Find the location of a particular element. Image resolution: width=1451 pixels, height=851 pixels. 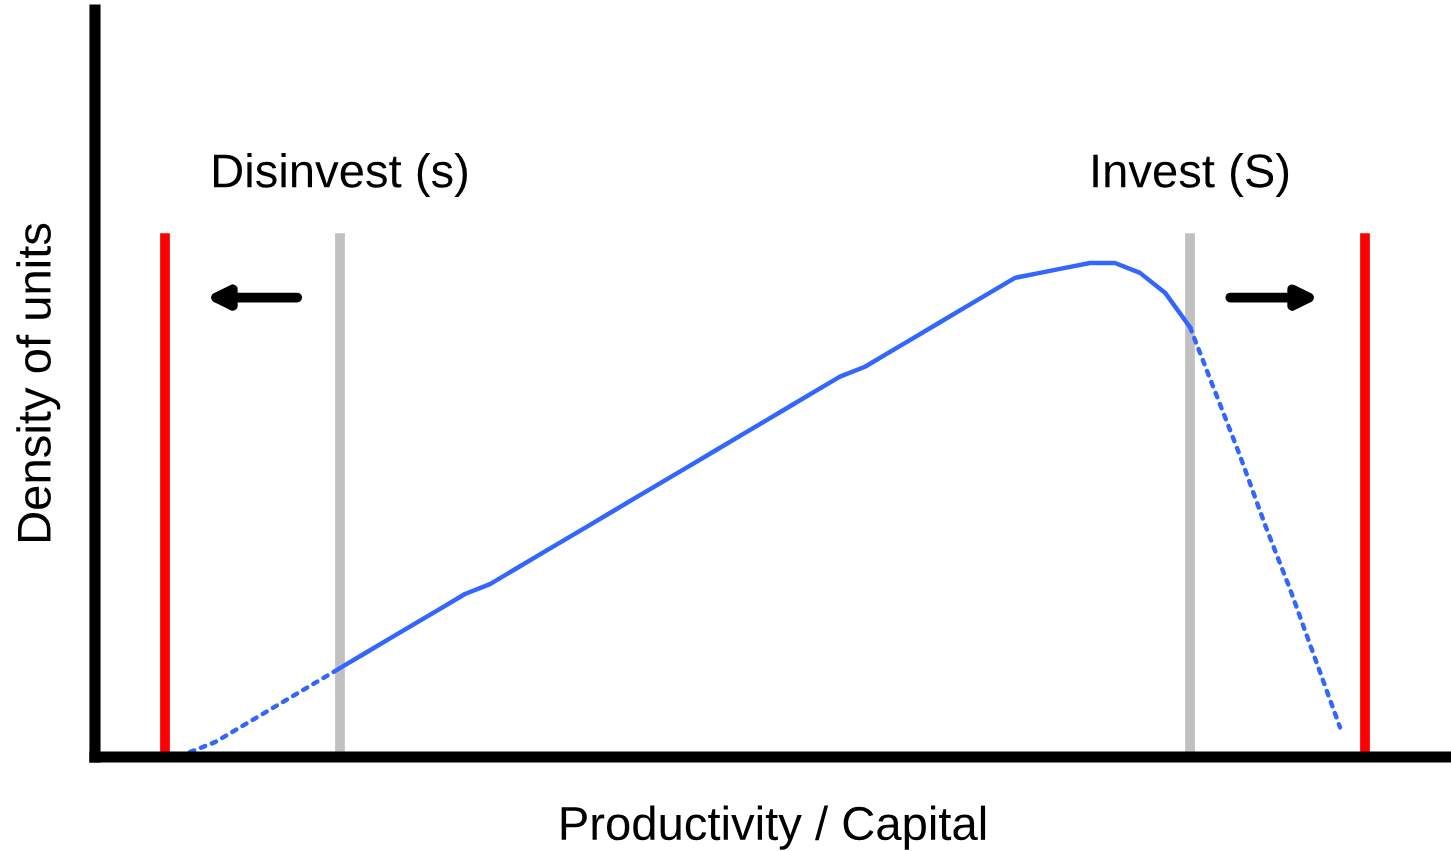

text: Invest (S) is located at coordinates (1191, 174).